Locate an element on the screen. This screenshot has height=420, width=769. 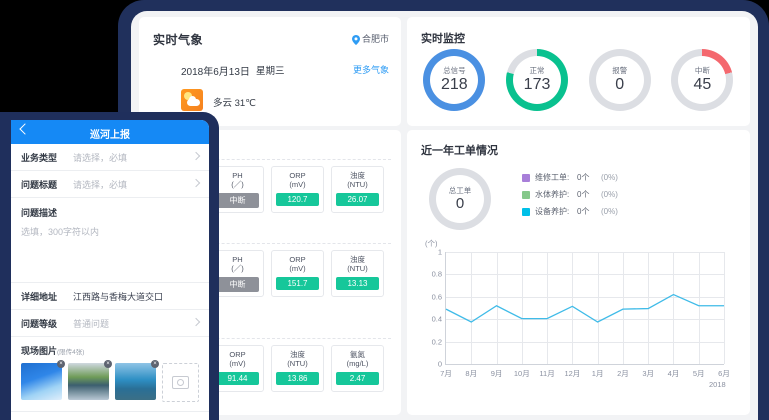
site-photo-thumb-1: × is located at coordinates (90, 380).